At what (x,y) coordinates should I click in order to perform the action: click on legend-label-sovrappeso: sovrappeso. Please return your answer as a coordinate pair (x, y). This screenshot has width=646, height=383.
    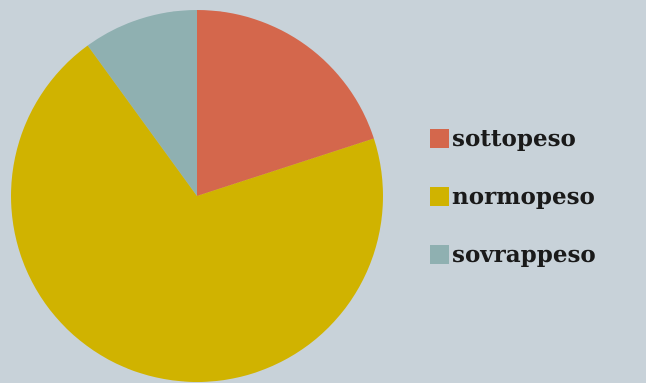
    Looking at the image, I should click on (524, 254).